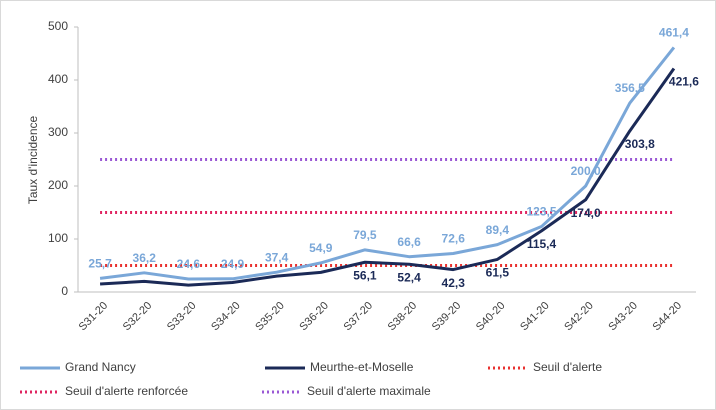 This screenshot has width=716, height=410. What do you see at coordinates (145, 258) in the screenshot?
I see `data-label: 36,2` at bounding box center [145, 258].